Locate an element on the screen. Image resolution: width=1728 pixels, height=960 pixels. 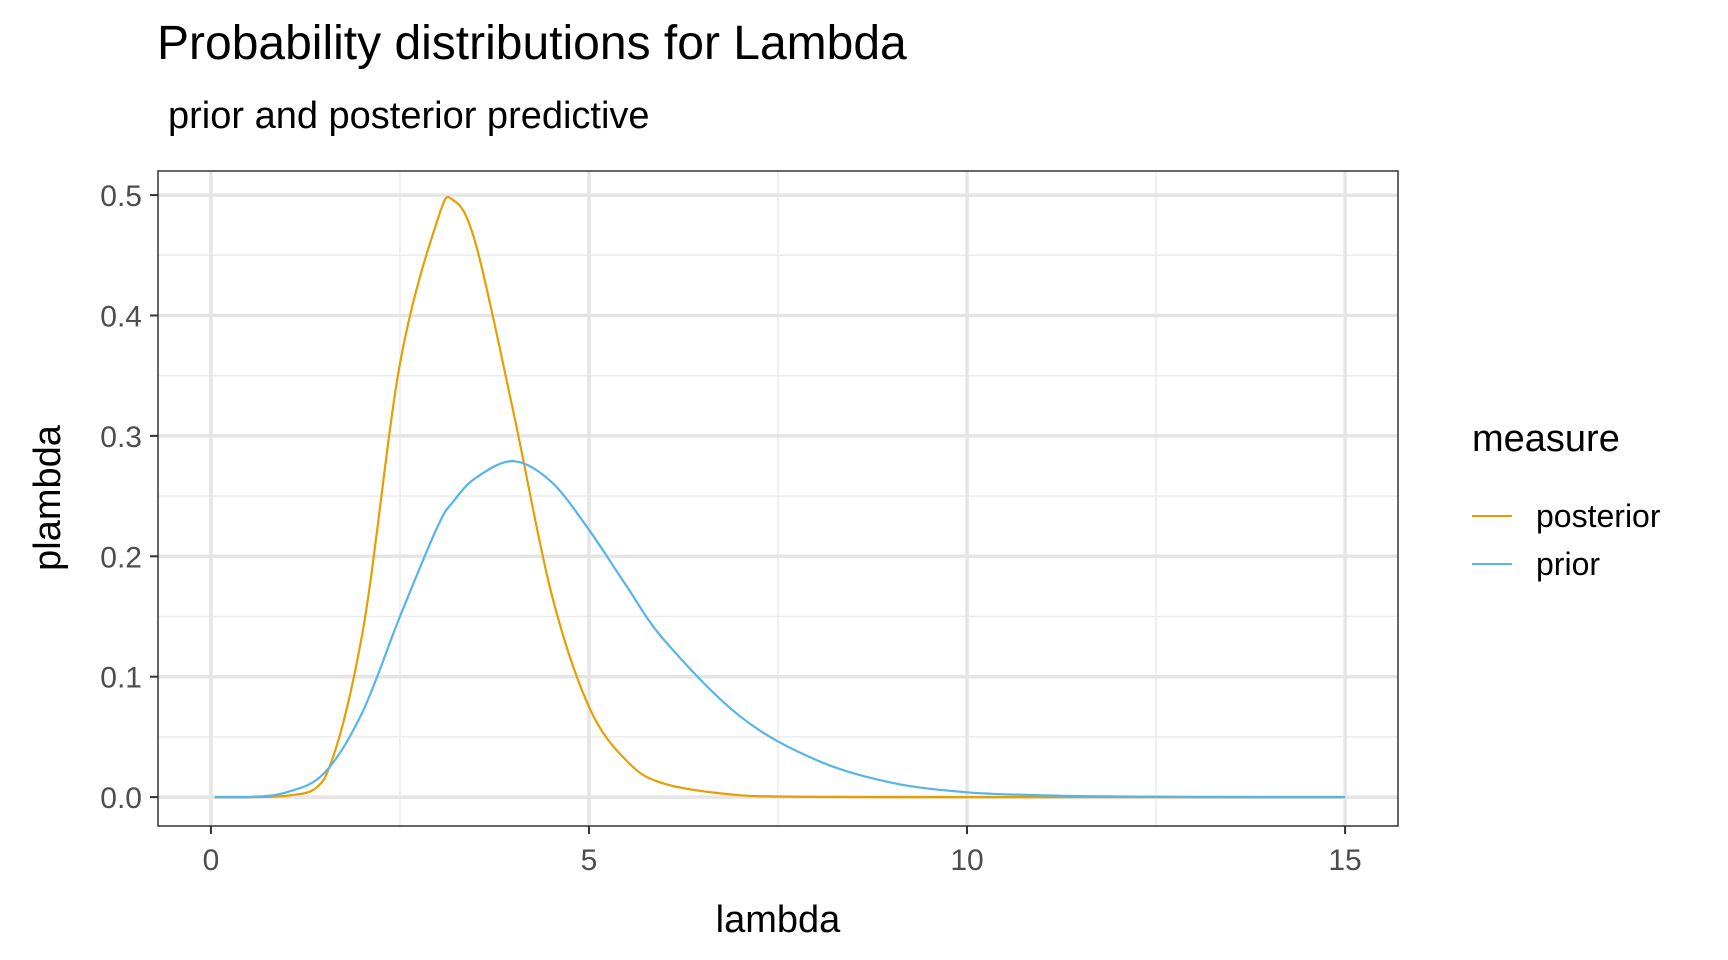
y-tick-label: 0.5 is located at coordinates (121, 196).